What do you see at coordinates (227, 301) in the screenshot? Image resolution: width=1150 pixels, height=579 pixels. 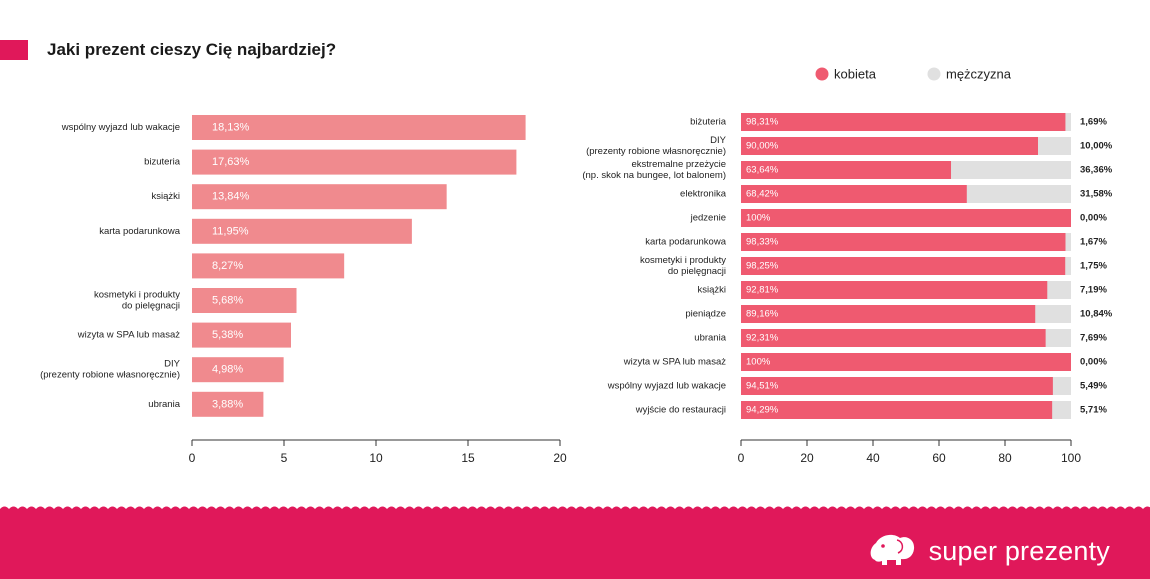 I see `bar-value-label: 5,68%` at bounding box center [227, 301].